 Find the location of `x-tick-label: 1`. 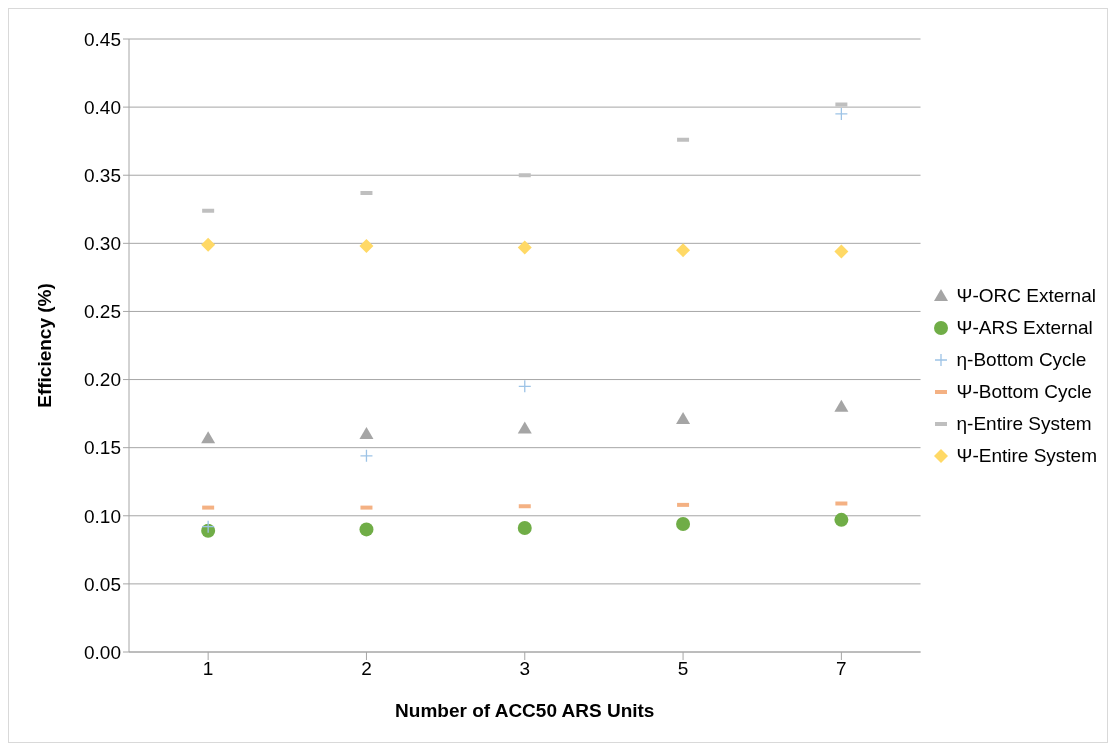

x-tick-label: 1 is located at coordinates (208, 669).